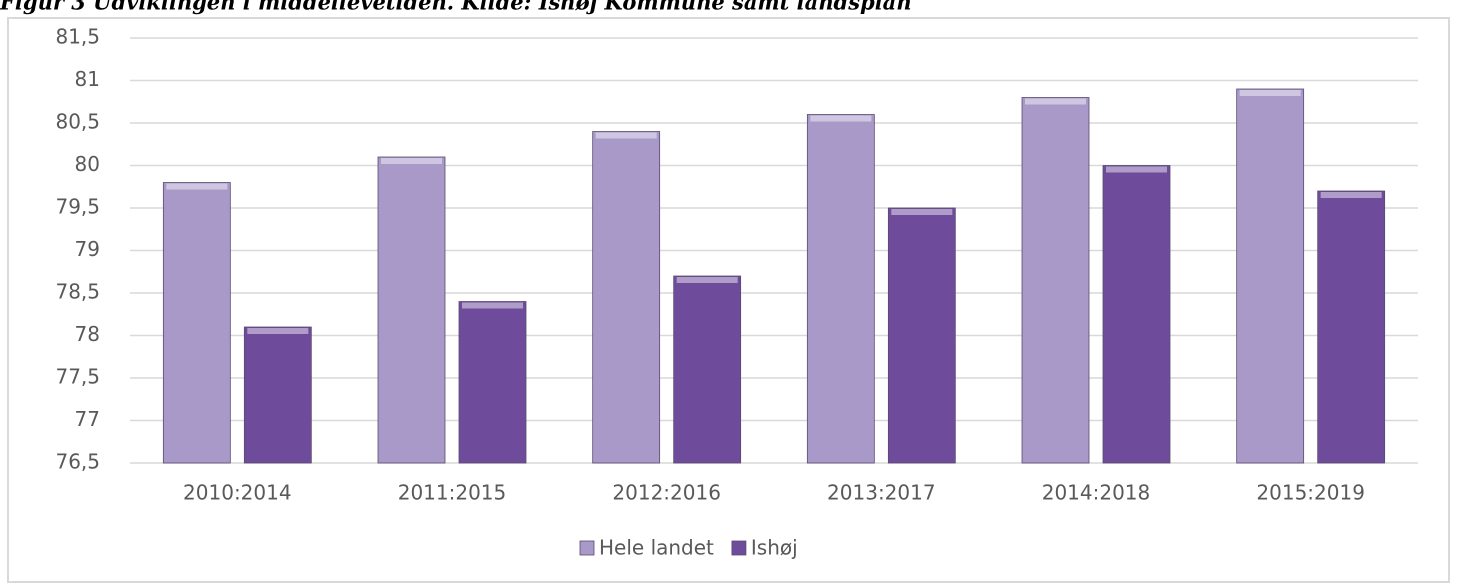  Describe the element at coordinates (237, 493) in the screenshot. I see `x-tick-label: 2010:2014` at that location.